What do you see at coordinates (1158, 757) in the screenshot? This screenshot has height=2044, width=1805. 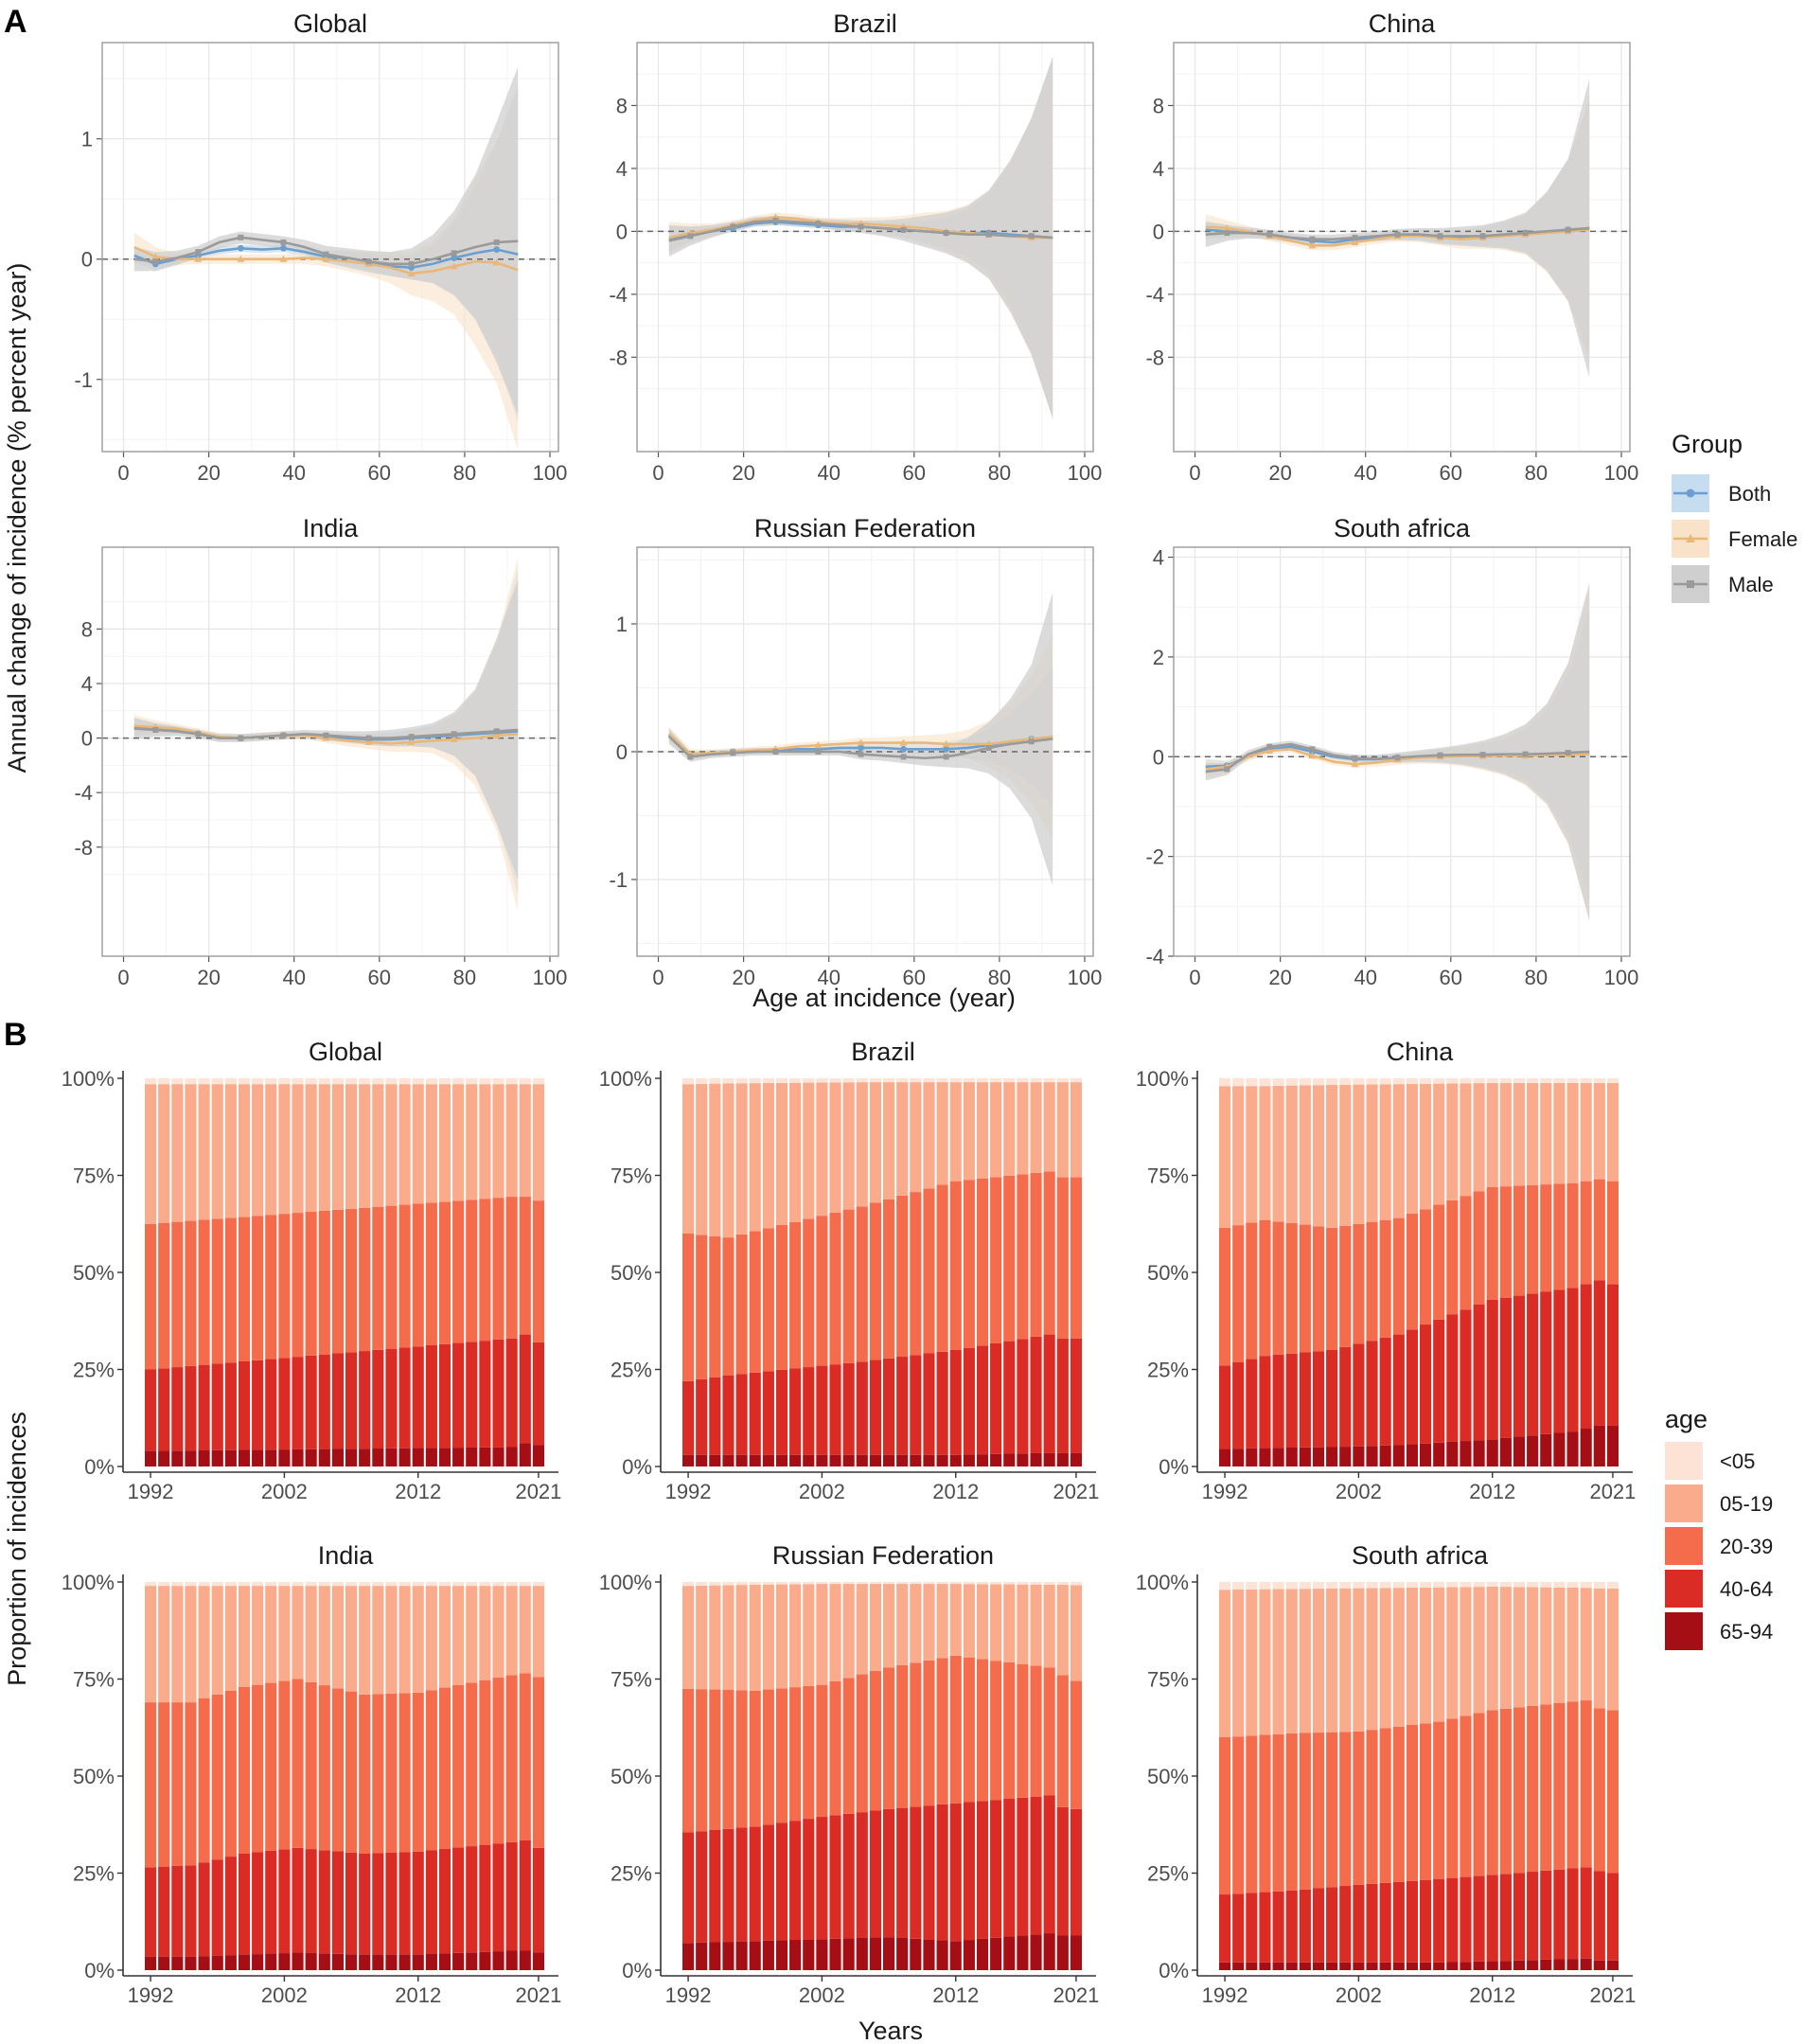 I see `y-tick-label: 0` at bounding box center [1158, 757].